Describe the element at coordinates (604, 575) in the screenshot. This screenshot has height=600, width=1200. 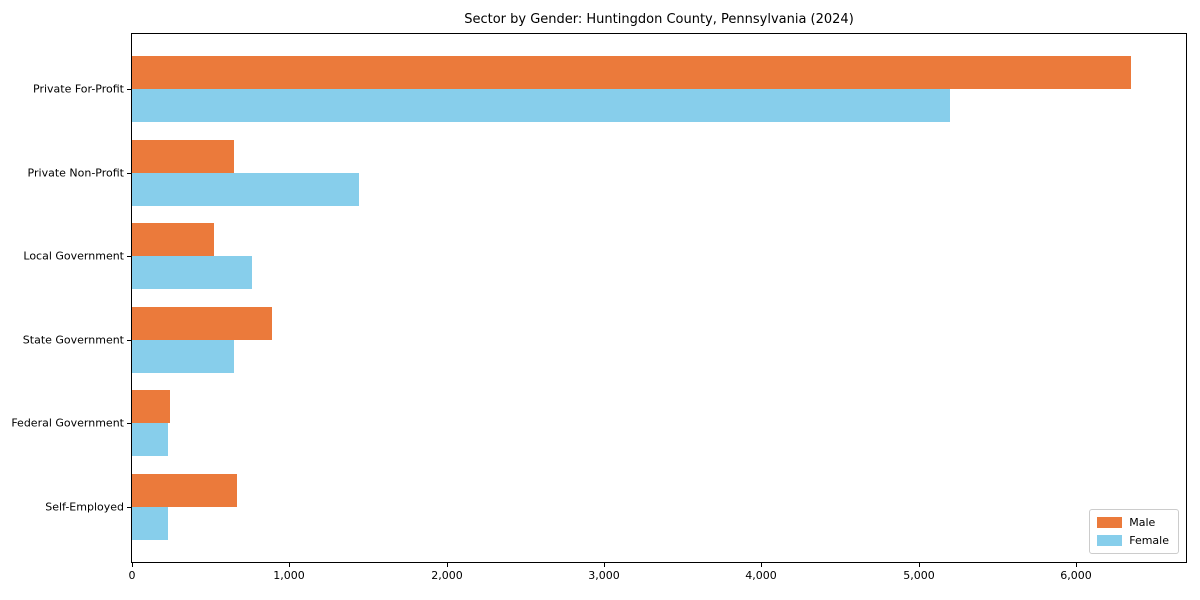
I see `x-tick-label-3: 3,000` at that location.